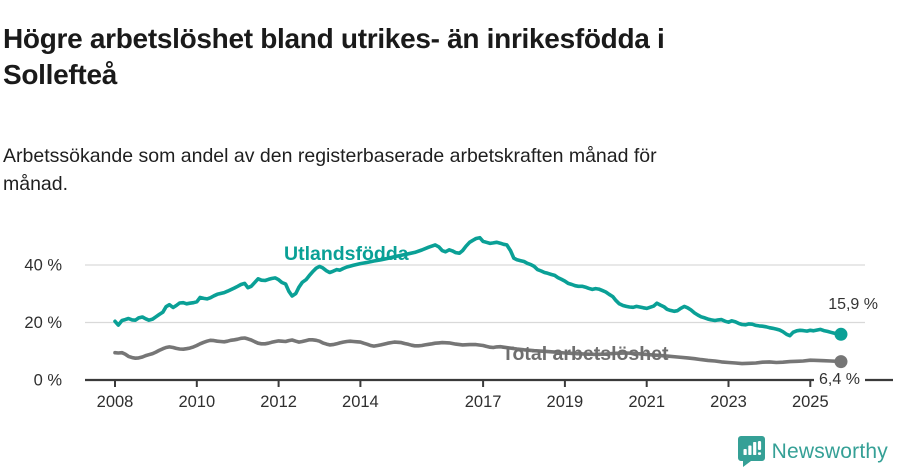 The height and width of the screenshot is (474, 900). I want to click on svg-text: 2025, so click(810, 402).